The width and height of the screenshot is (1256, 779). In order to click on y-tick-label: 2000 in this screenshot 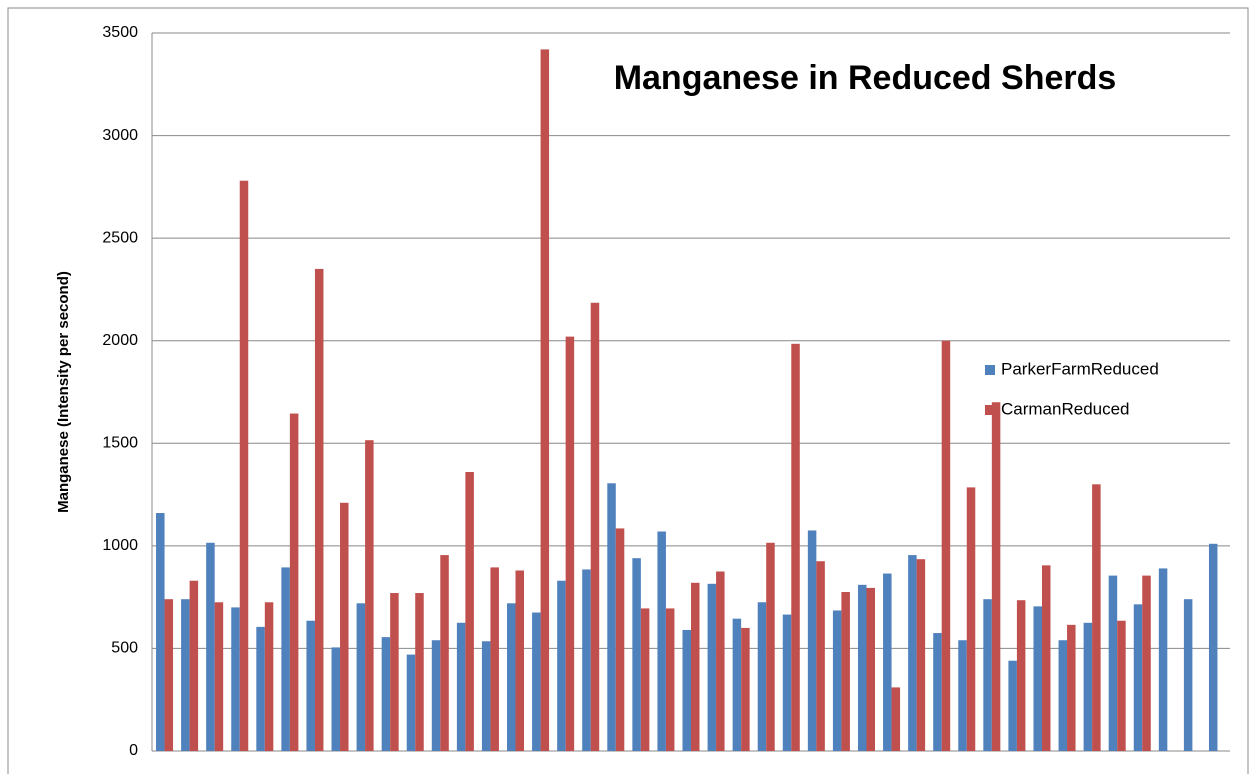, I will do `click(120, 340)`.